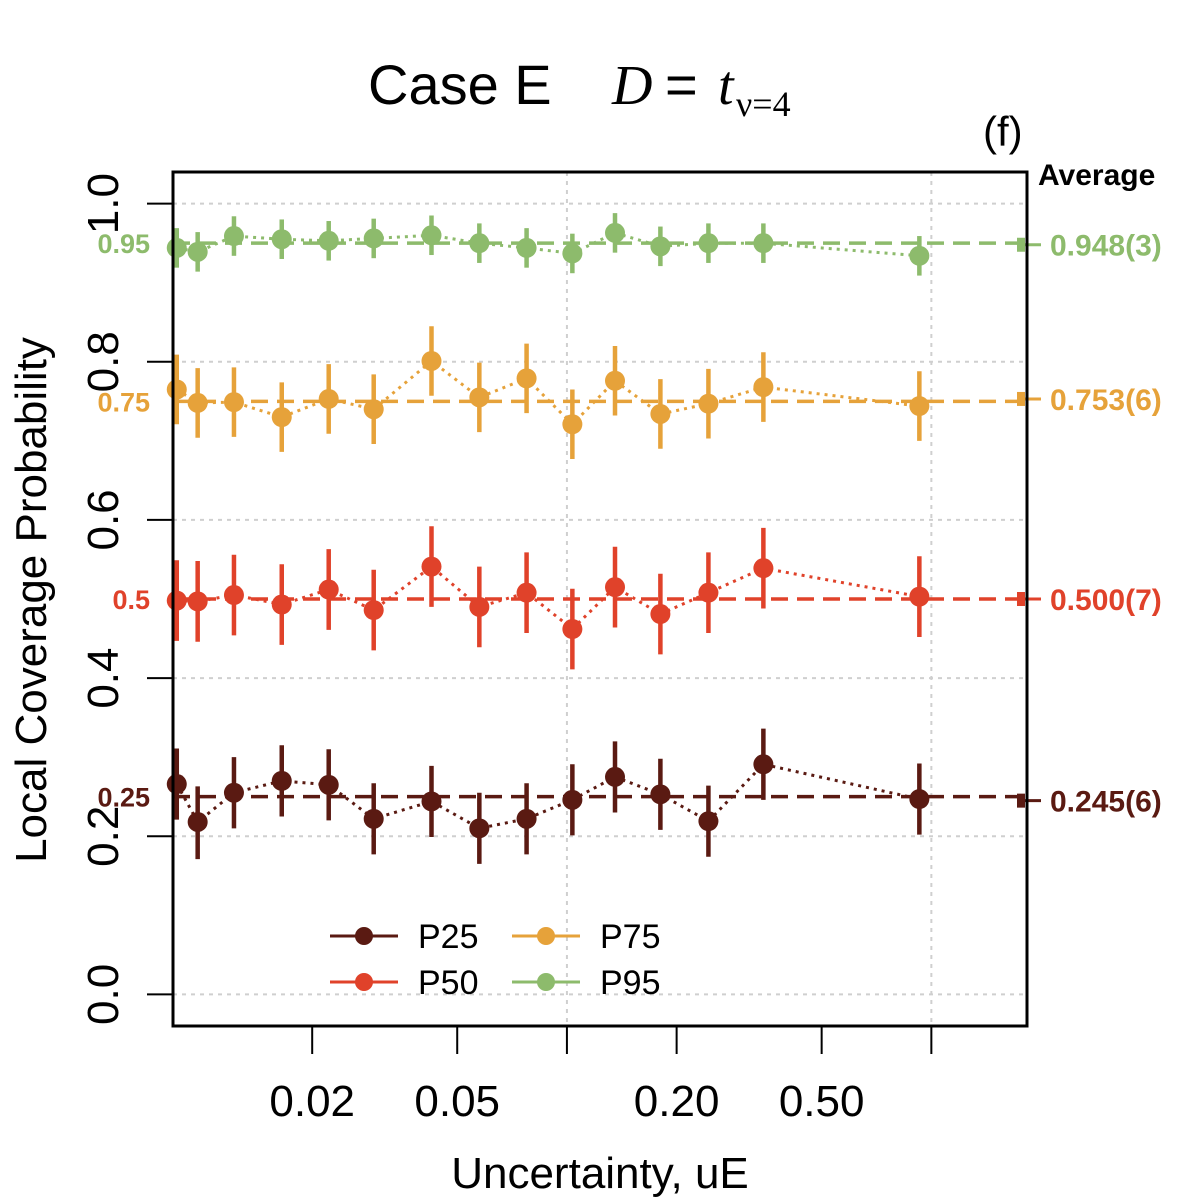 The height and width of the screenshot is (1200, 1200). I want to click on nominal-label-p50: 0.5, so click(131, 600).